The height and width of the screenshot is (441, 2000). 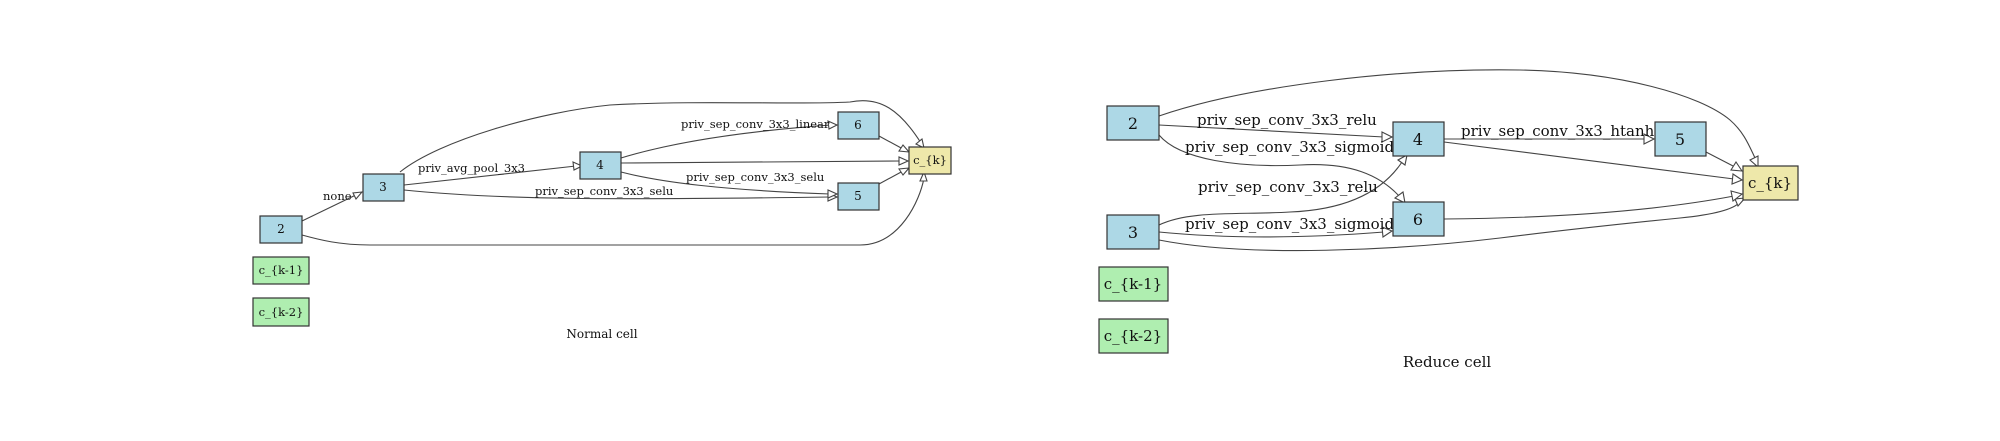 I want to click on reduce-label-sigmoid-3-6: priv_sep_conv_3x3_sigmoid, so click(x=1289, y=224).